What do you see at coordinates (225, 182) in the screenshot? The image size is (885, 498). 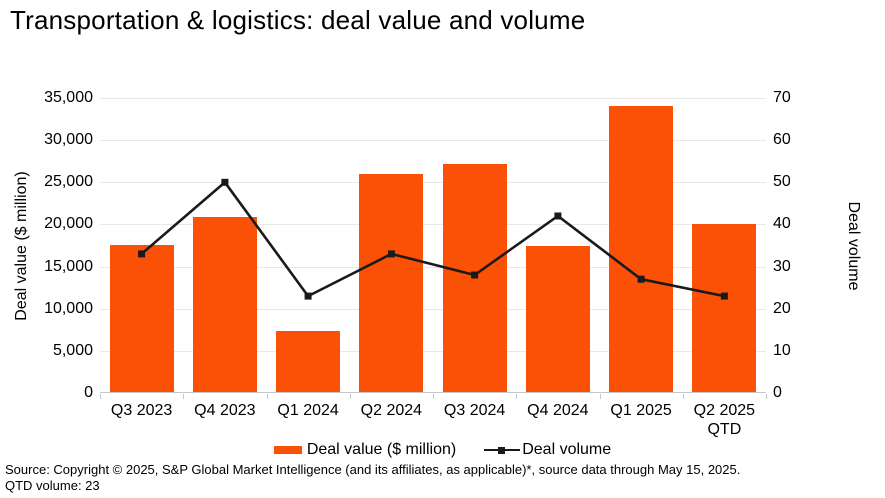 I see `line-point-q4-2023` at bounding box center [225, 182].